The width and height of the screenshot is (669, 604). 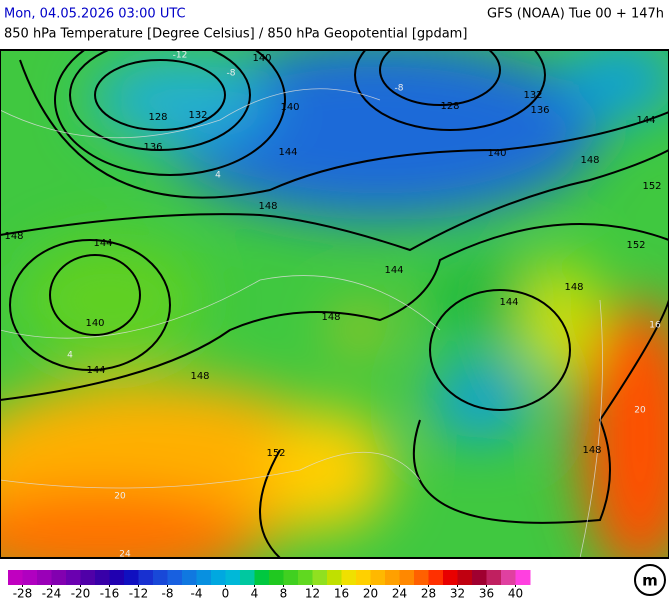 What do you see at coordinates (23, 594) in the screenshot?
I see `colorbar-tick-label: -28` at bounding box center [23, 594].